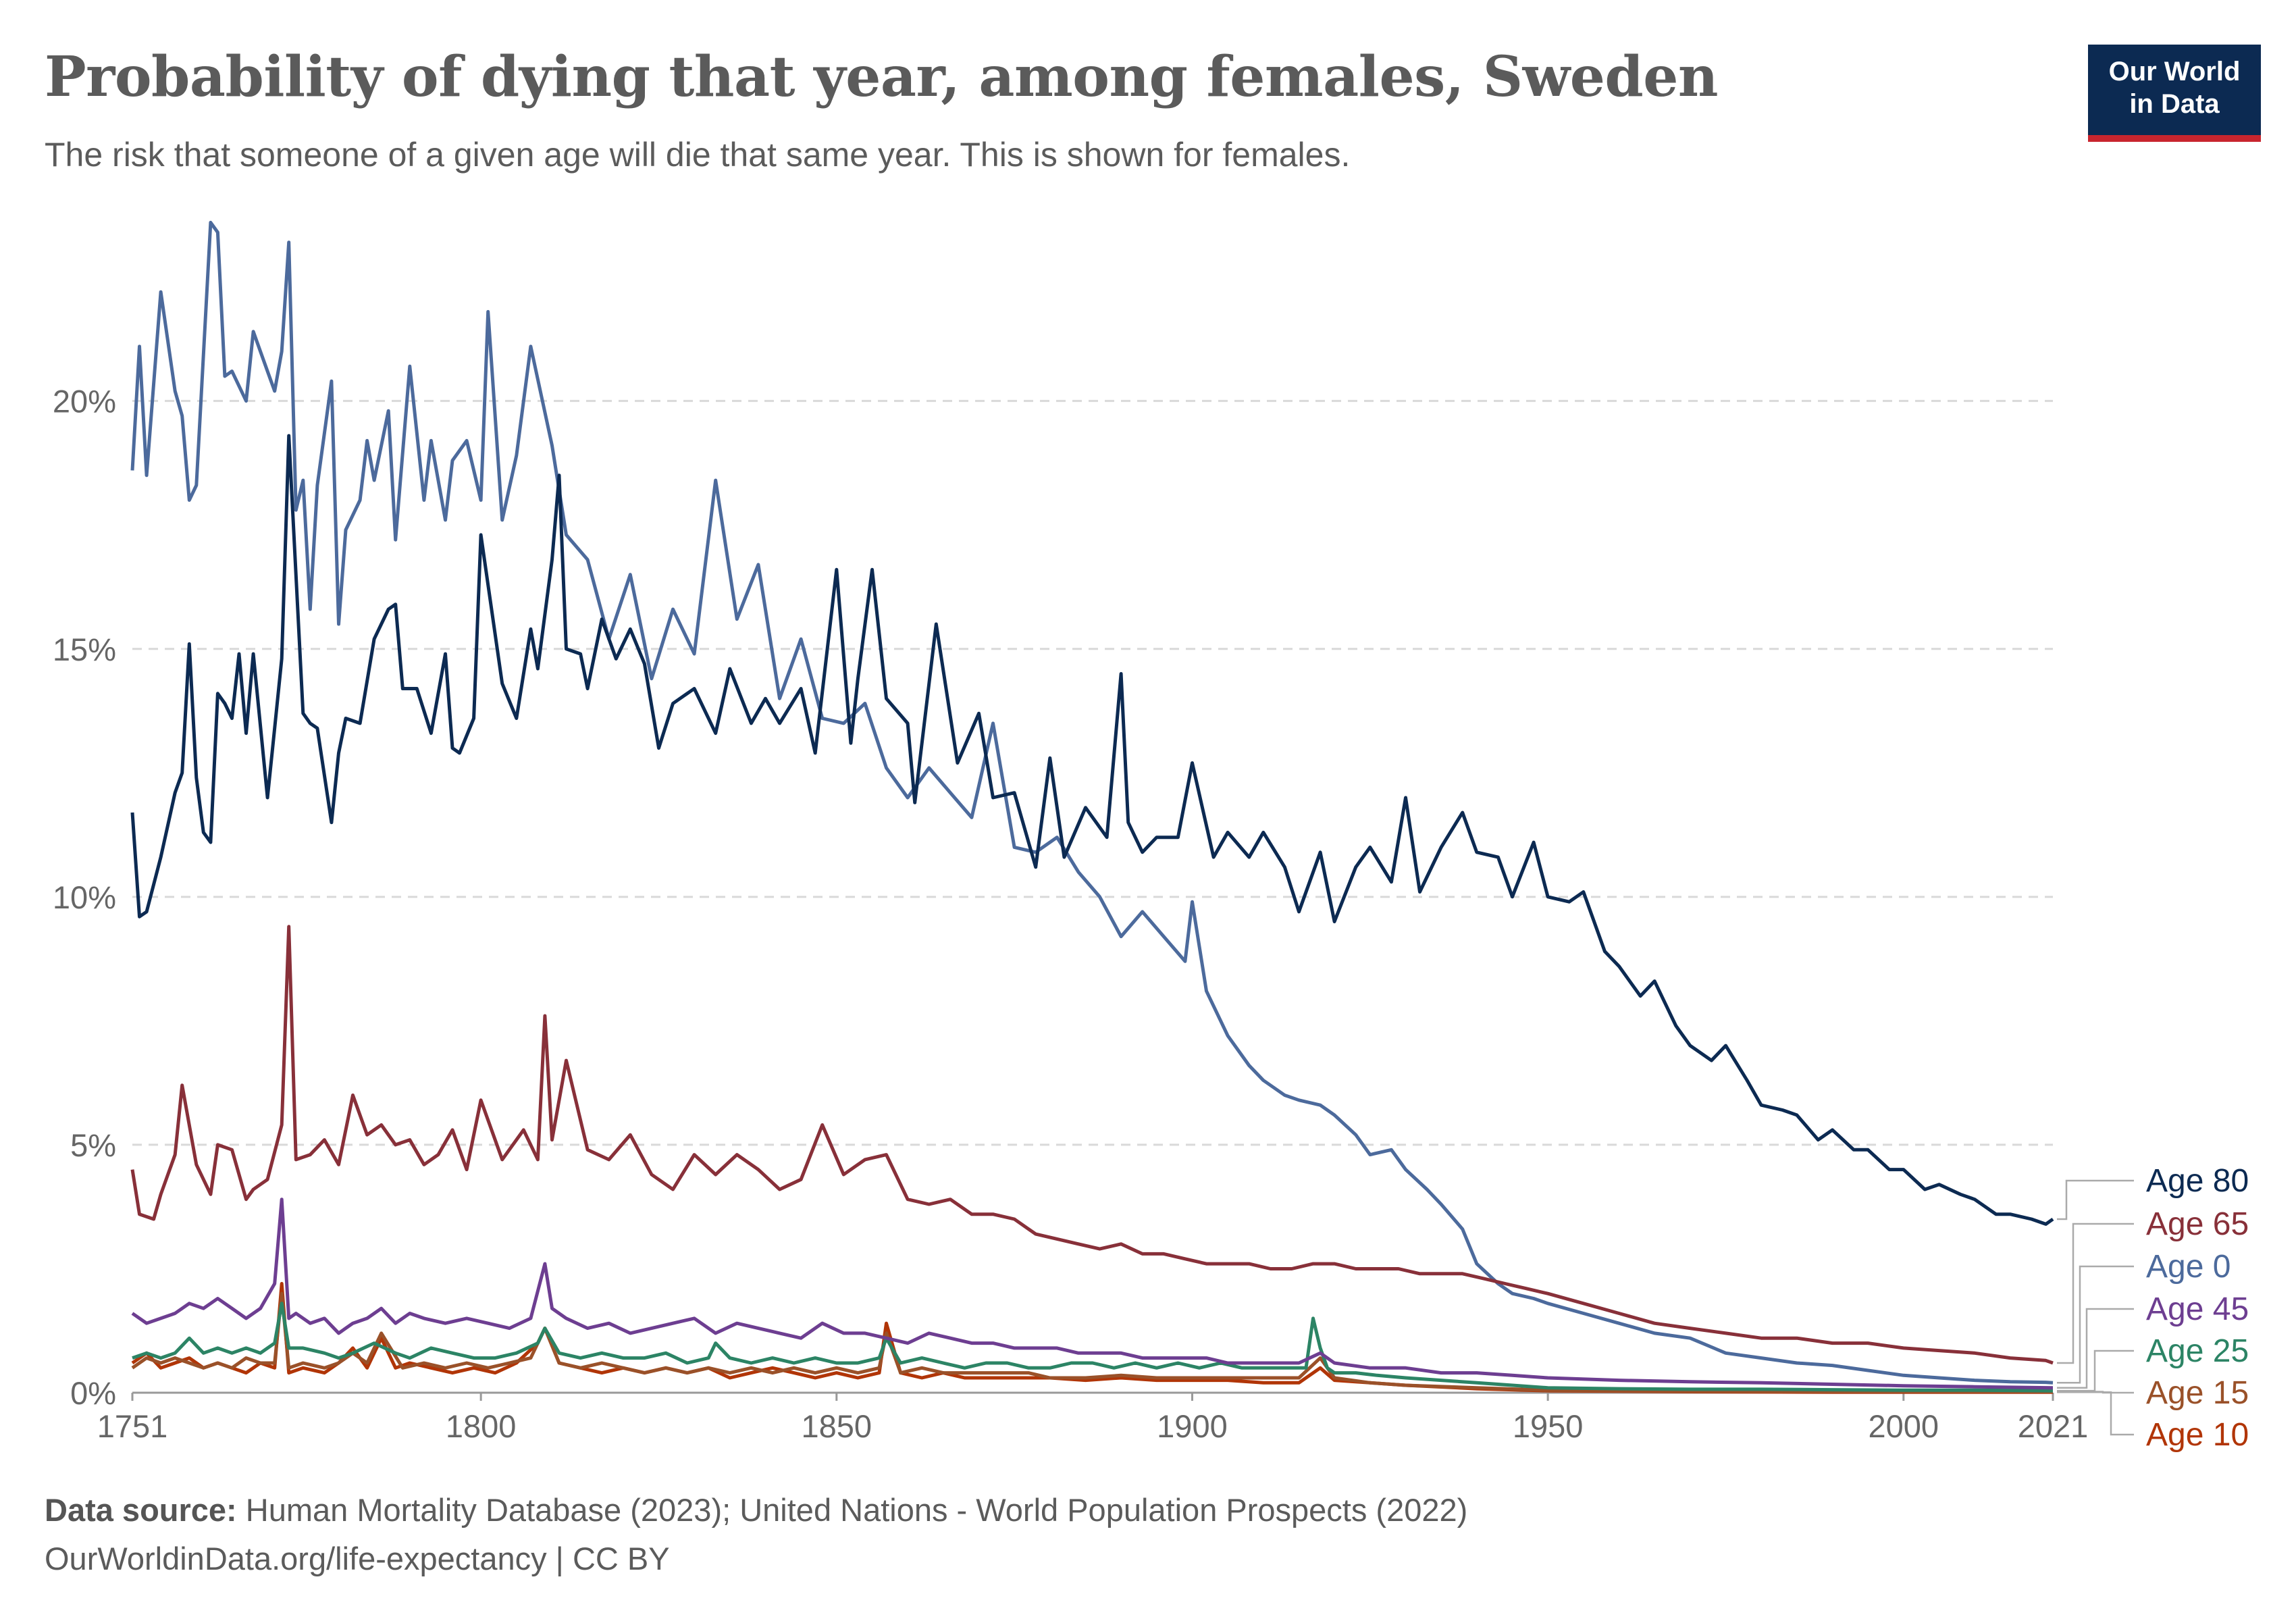  Describe the element at coordinates (2188, 1267) in the screenshot. I see `series-label-age-0: Age 0` at that location.